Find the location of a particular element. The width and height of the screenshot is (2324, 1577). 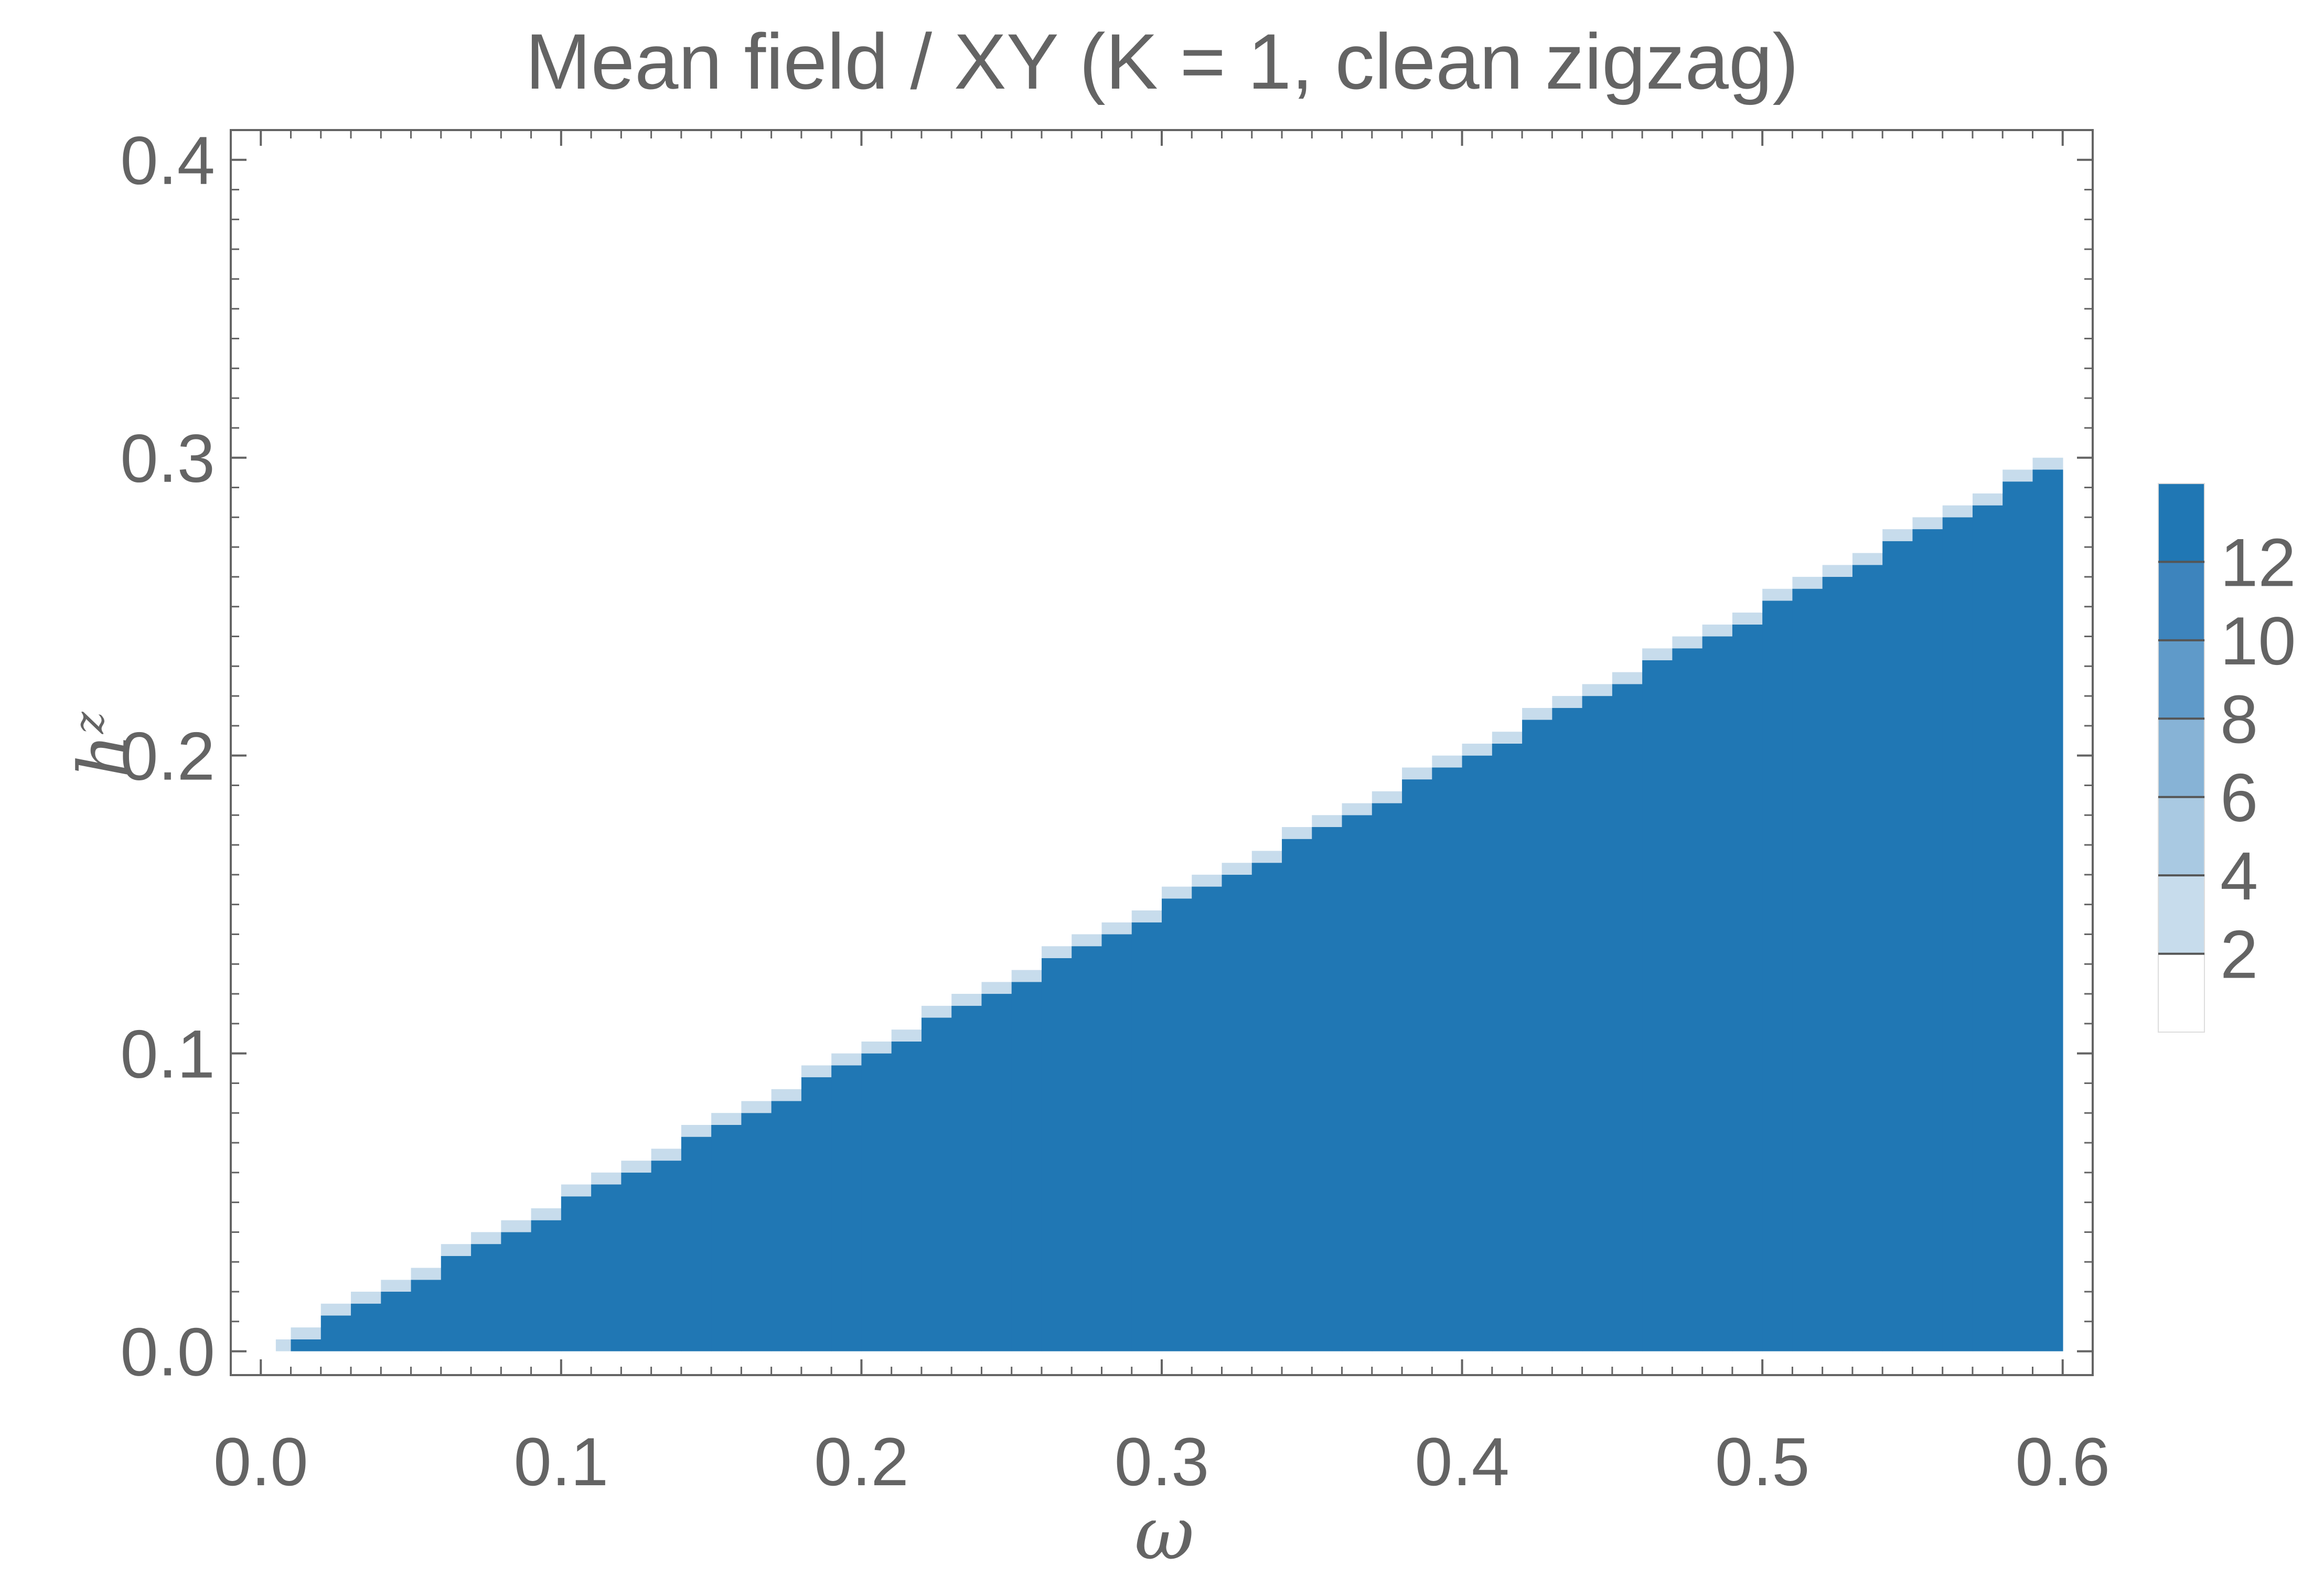

y-tick-label: 0.4 is located at coordinates (167, 161).